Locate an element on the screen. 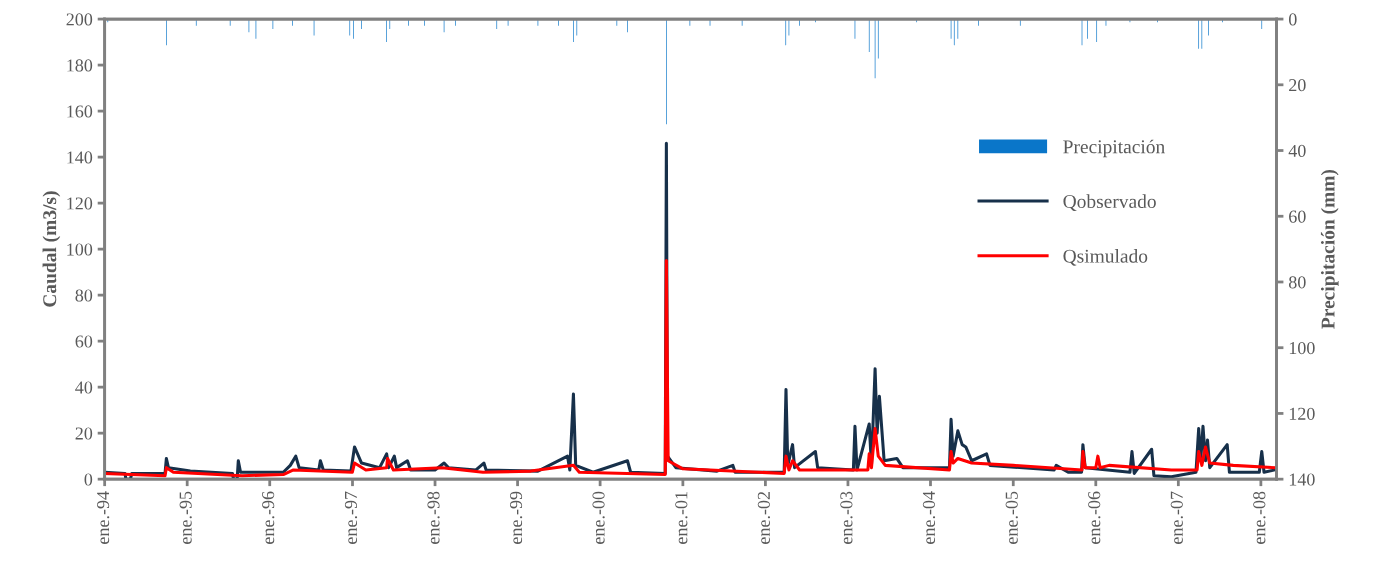  x-tick-label: ene.-04 is located at coordinates (929, 517).